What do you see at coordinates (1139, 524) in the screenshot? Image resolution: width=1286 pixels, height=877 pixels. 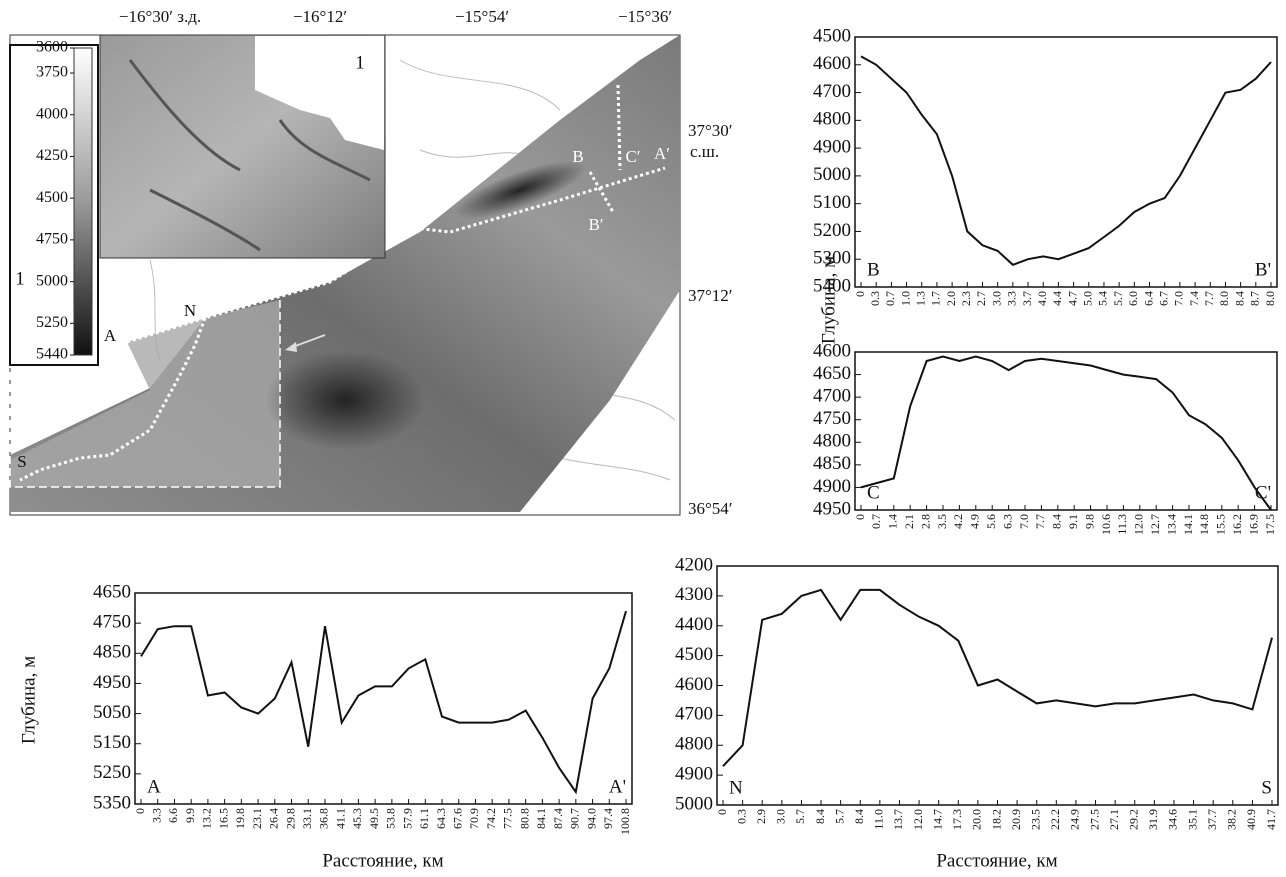 I see `x-tick-label: 12.0` at bounding box center [1139, 524].